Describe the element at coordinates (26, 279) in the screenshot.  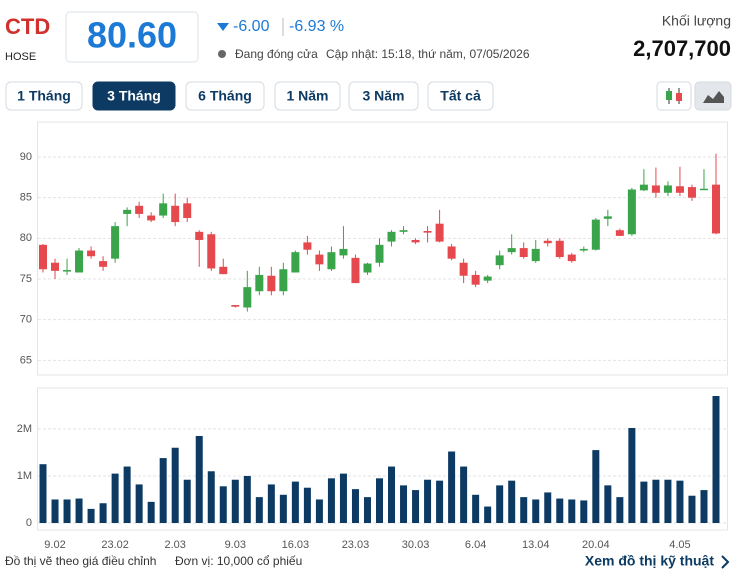
I see `y-tick-label: 75` at that location.